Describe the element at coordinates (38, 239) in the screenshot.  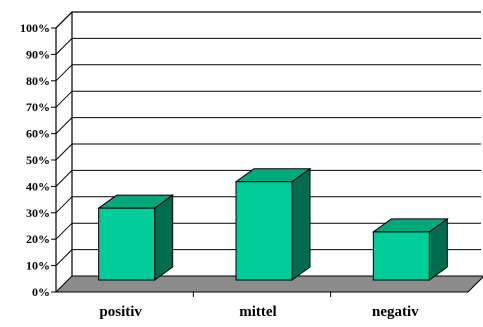
I see `y-tick-label: 20%` at that location.